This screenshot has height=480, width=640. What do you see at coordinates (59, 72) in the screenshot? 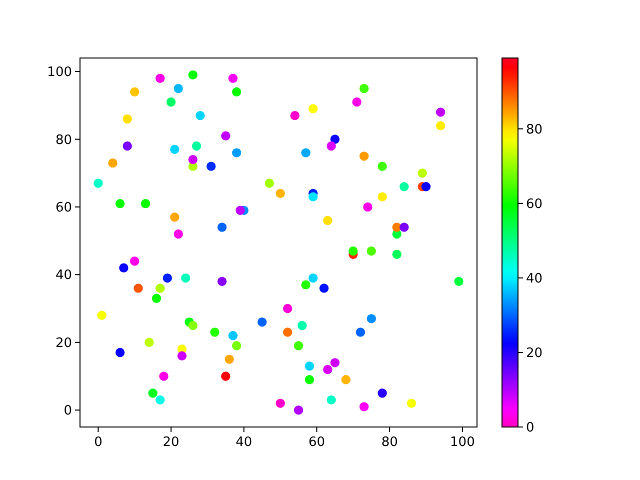
I see `y-tick-label: 100` at bounding box center [59, 72].